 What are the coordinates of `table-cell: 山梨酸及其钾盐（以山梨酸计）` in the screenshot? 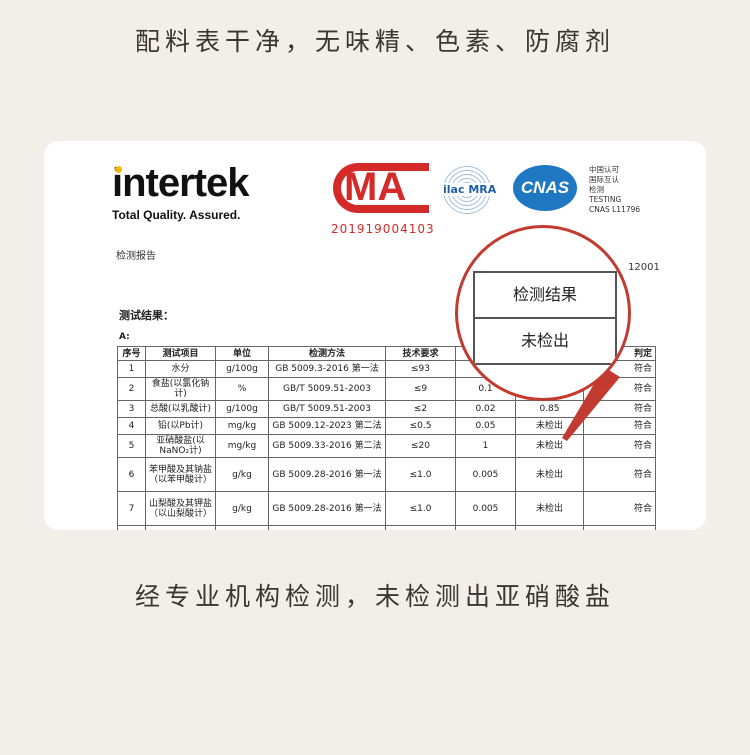 It's located at (180, 508).